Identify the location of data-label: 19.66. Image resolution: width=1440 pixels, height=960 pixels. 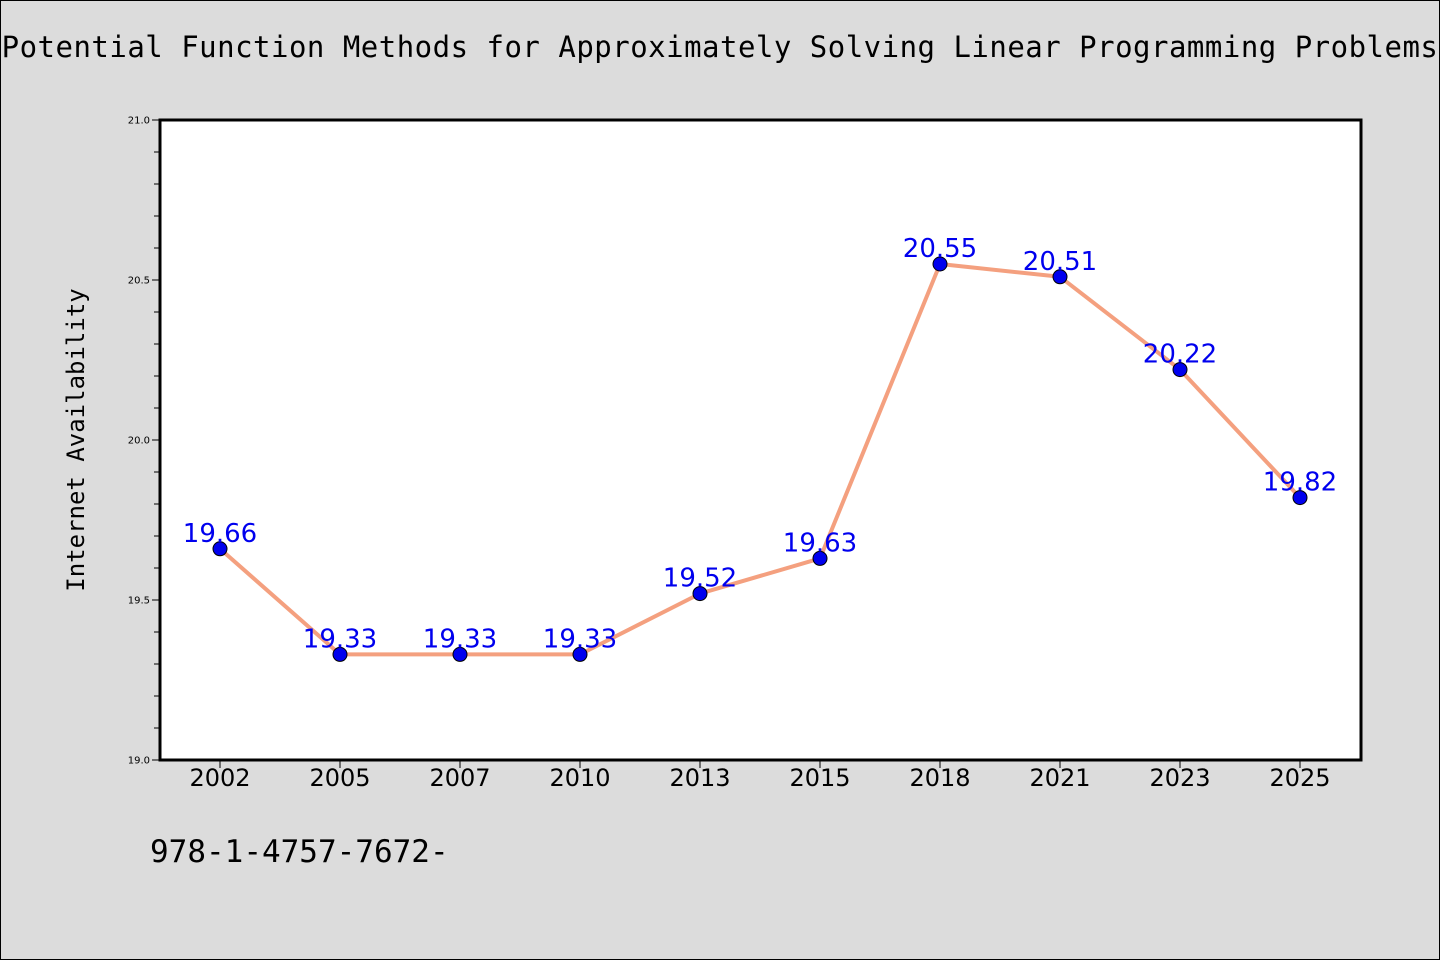
(220, 534).